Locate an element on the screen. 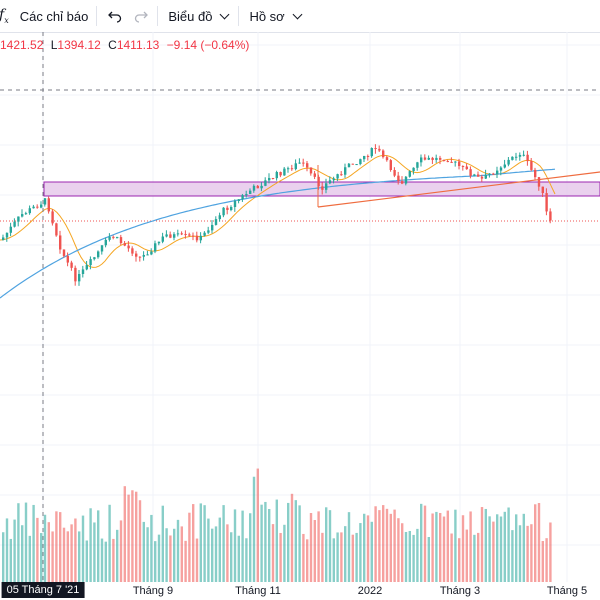 This screenshot has width=600, height=600. indicators-button: fx Các chỉ báo is located at coordinates (48, 16).